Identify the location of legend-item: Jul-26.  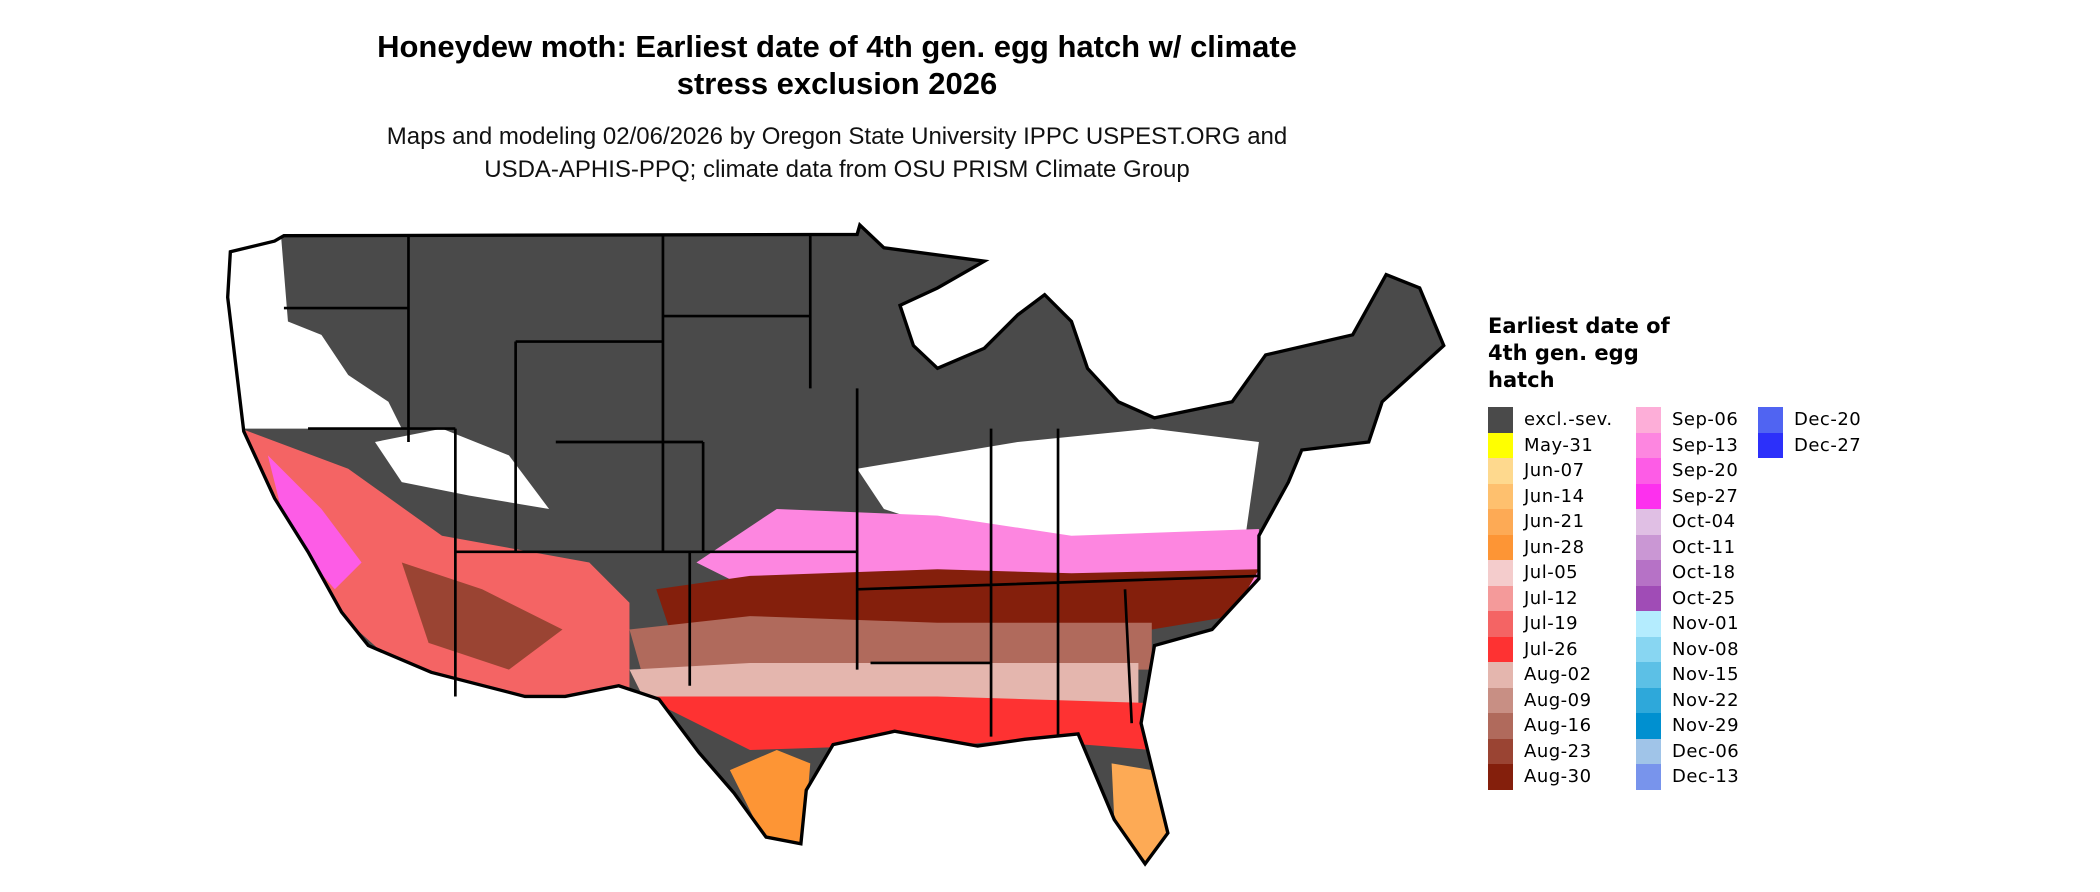
(1533, 649).